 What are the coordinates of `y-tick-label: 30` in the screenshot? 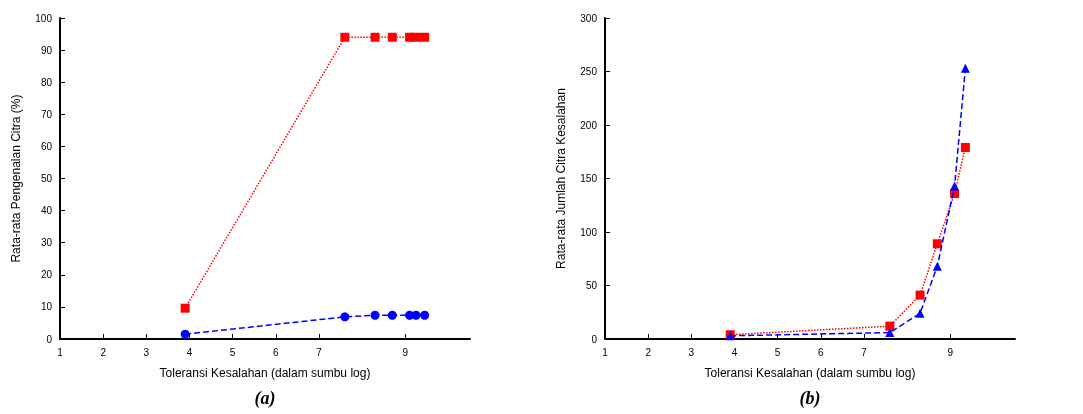 It's located at (46, 243).